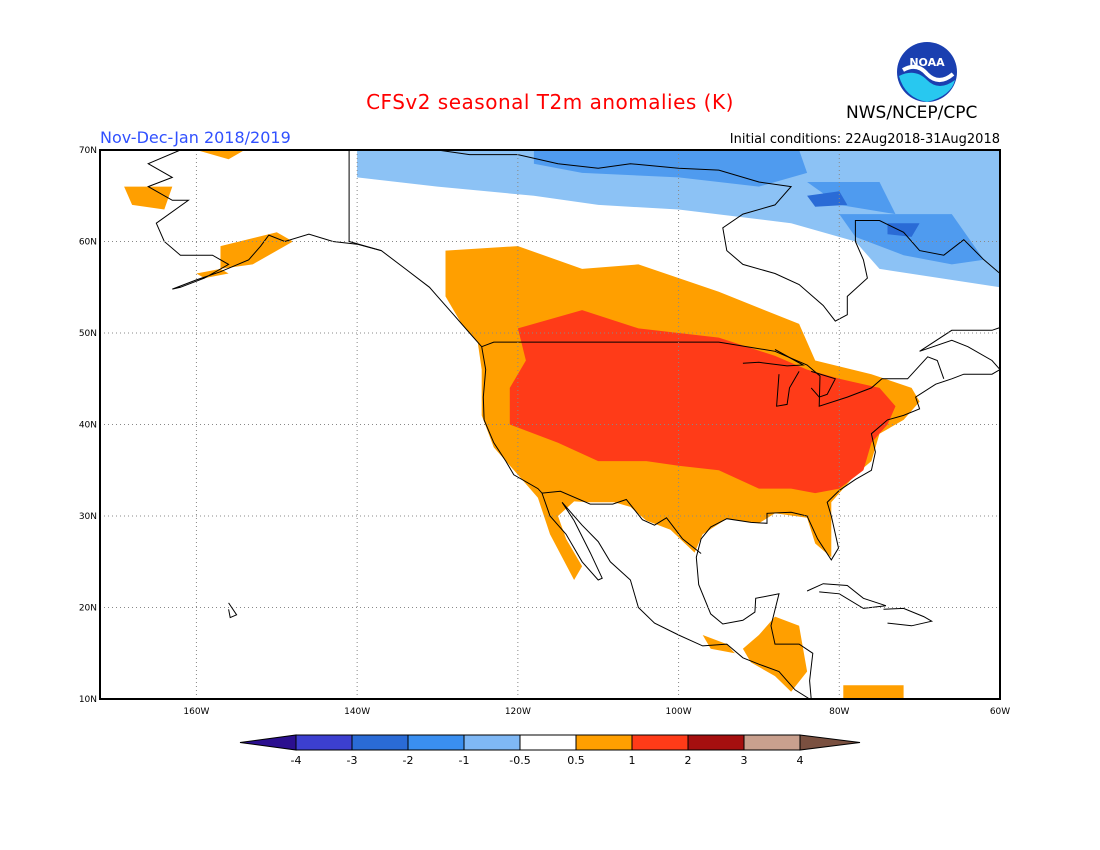  What do you see at coordinates (688, 760) in the screenshot?
I see `legend-tick-label: 2` at bounding box center [688, 760].